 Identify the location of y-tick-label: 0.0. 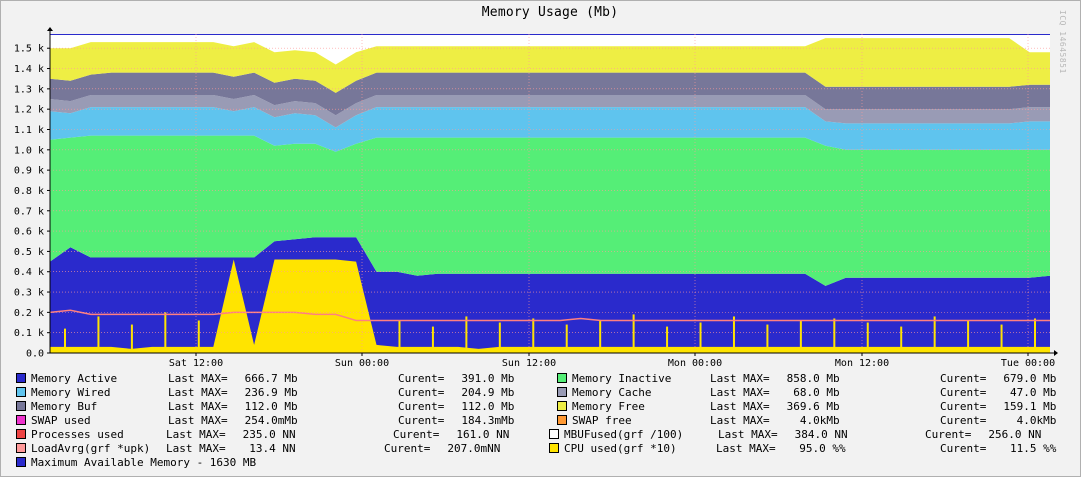
(35, 354).